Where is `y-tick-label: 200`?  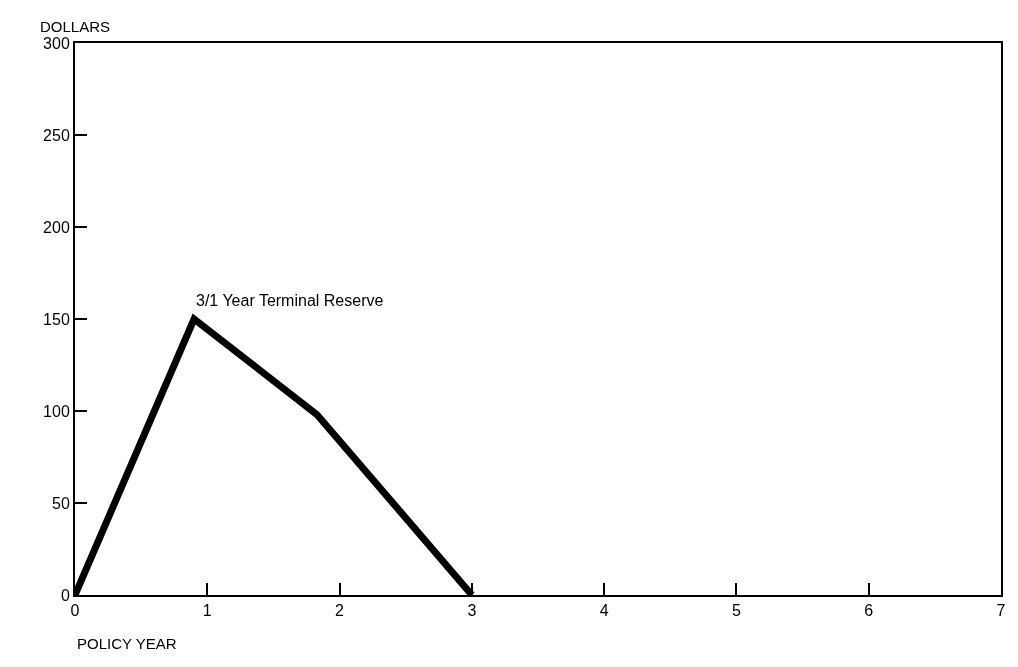 y-tick-label: 200 is located at coordinates (56, 227).